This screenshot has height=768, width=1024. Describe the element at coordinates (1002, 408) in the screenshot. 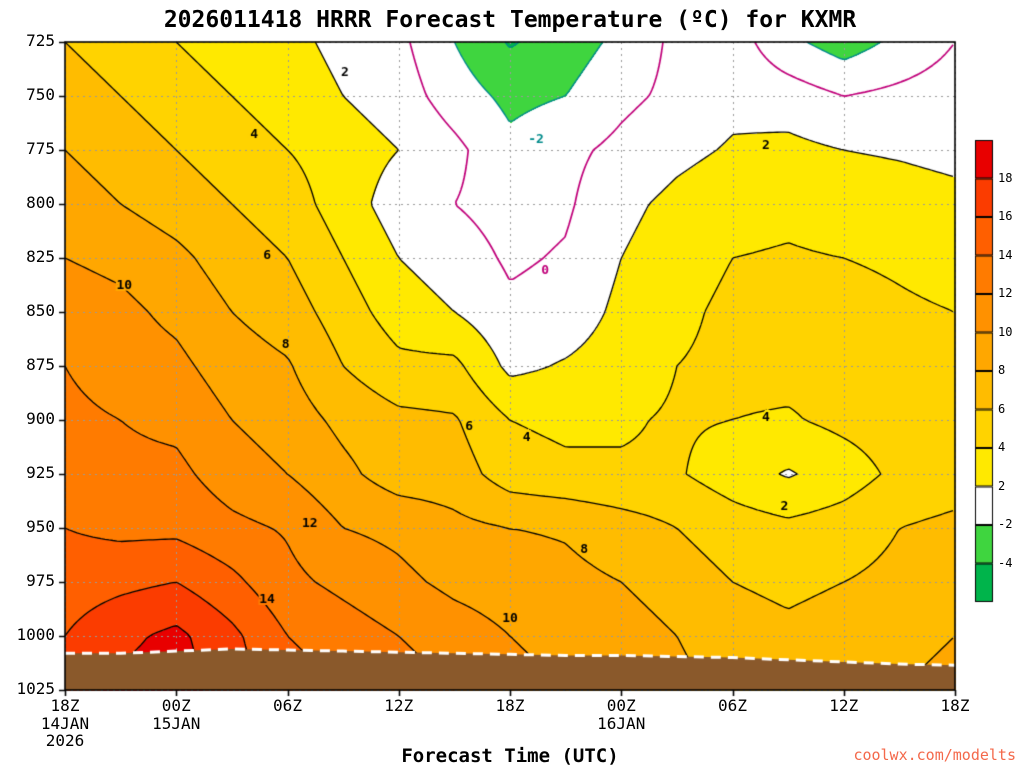

I see `colorbar-tick-label: 6` at that location.